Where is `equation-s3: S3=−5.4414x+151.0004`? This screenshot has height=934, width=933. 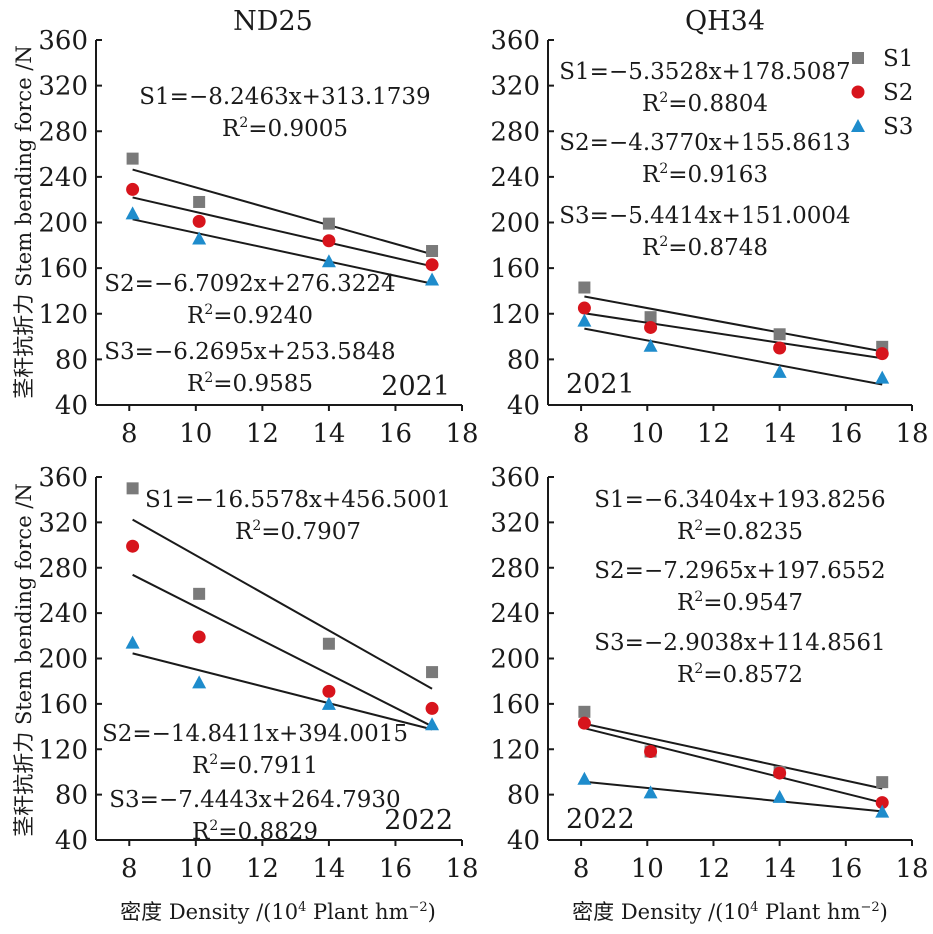
equation-s3: S3=−5.4414x+151.0004 is located at coordinates (704, 216).